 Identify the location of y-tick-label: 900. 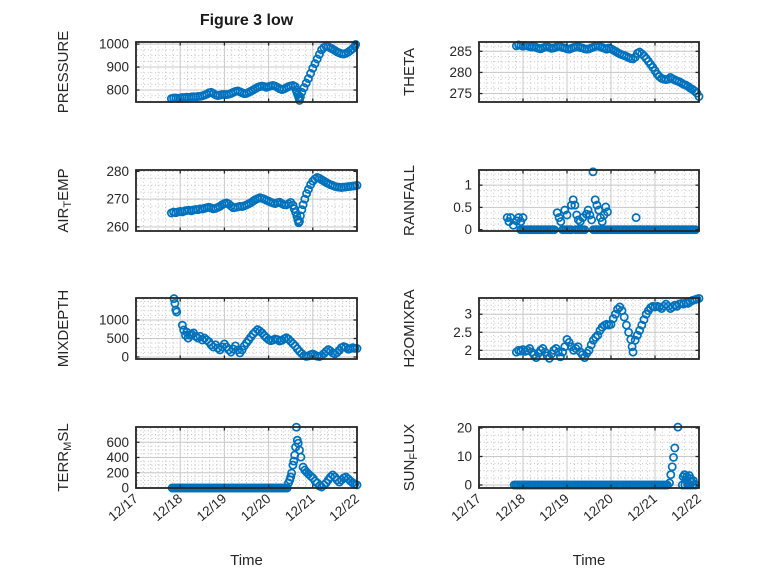
(117, 67).